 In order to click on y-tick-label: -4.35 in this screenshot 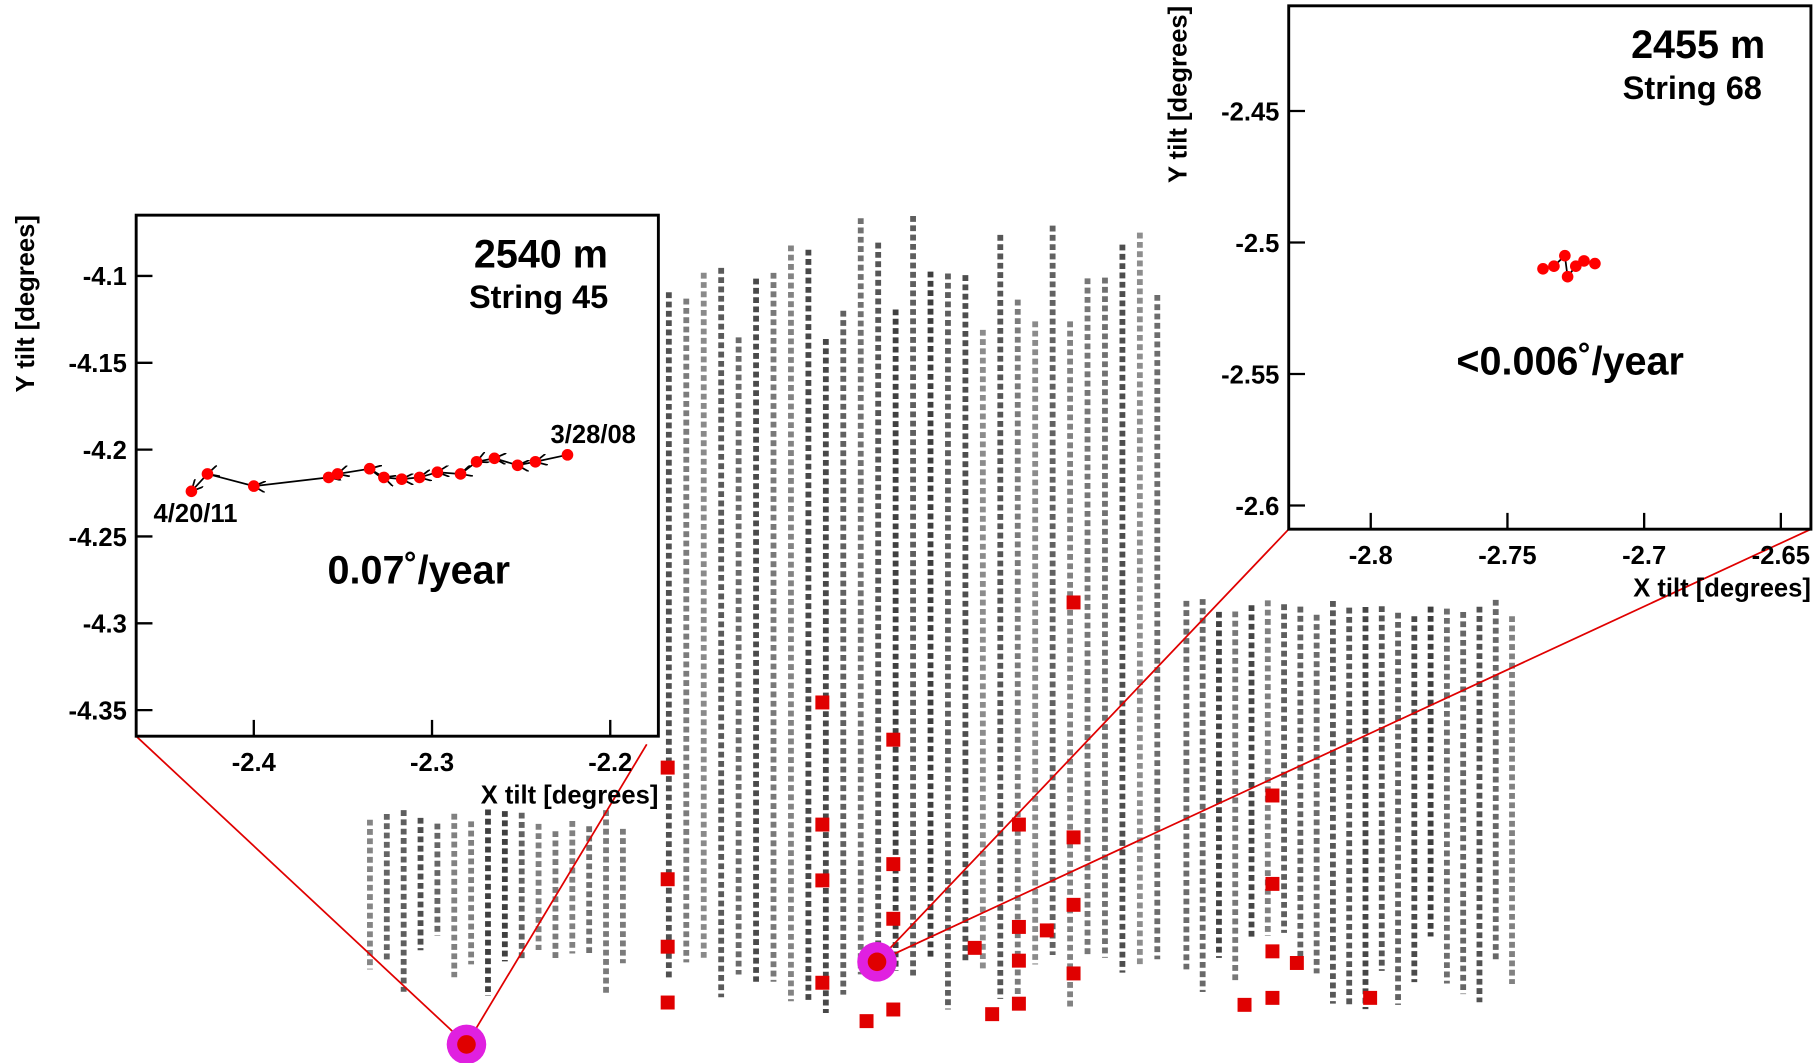, I will do `click(98, 711)`.